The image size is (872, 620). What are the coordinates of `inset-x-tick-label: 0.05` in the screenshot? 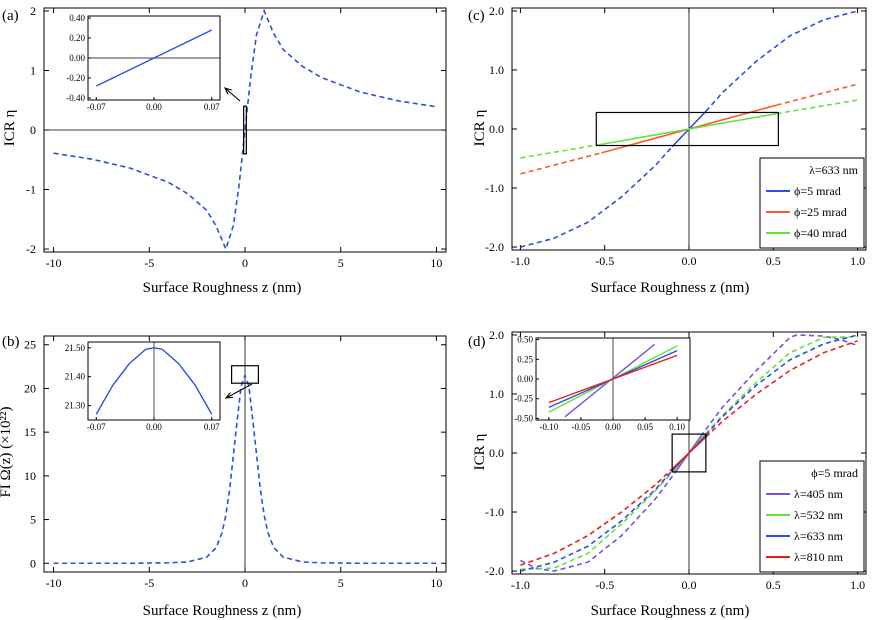 It's located at (645, 427).